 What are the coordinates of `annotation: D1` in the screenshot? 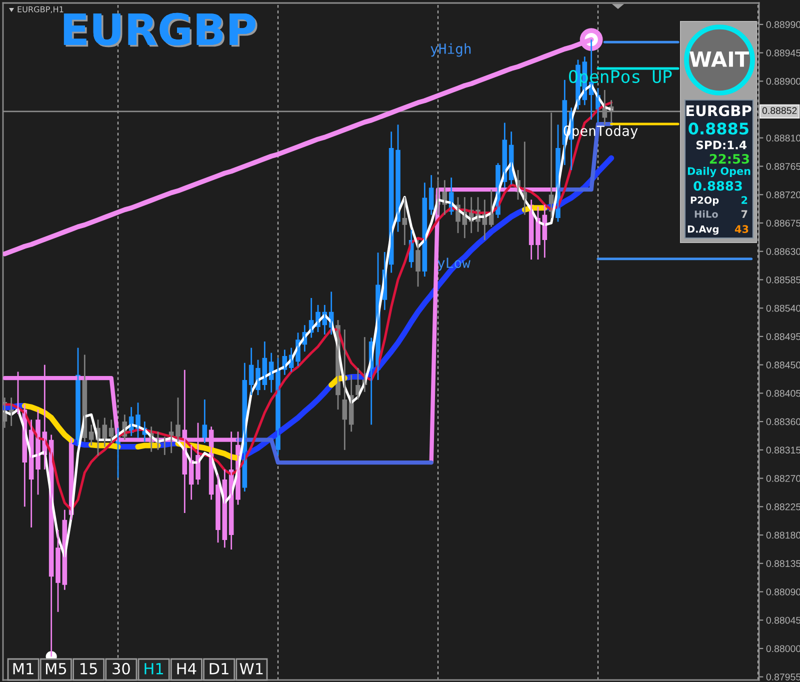 It's located at (219, 668).